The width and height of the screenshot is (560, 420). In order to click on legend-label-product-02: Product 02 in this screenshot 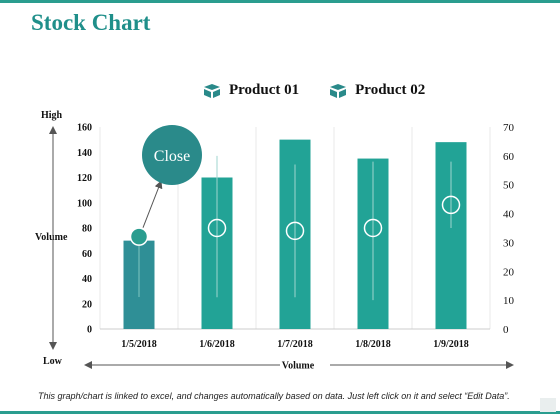, I will do `click(390, 90)`.